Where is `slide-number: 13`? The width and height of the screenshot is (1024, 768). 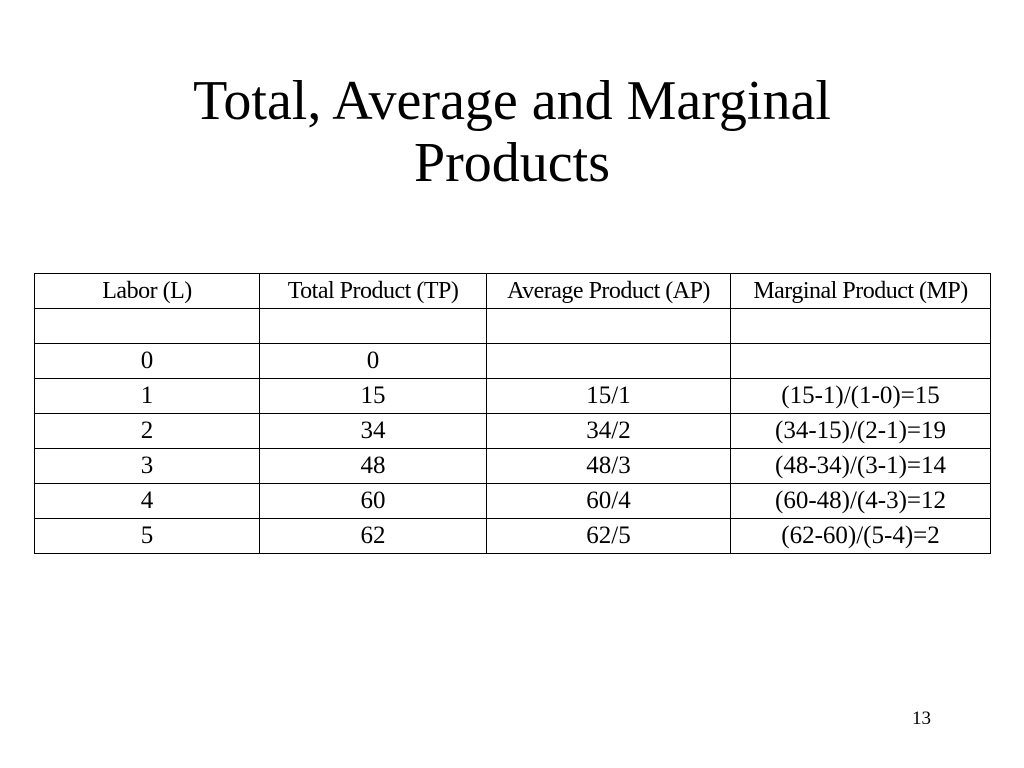 slide-number: 13 is located at coordinates (921, 718).